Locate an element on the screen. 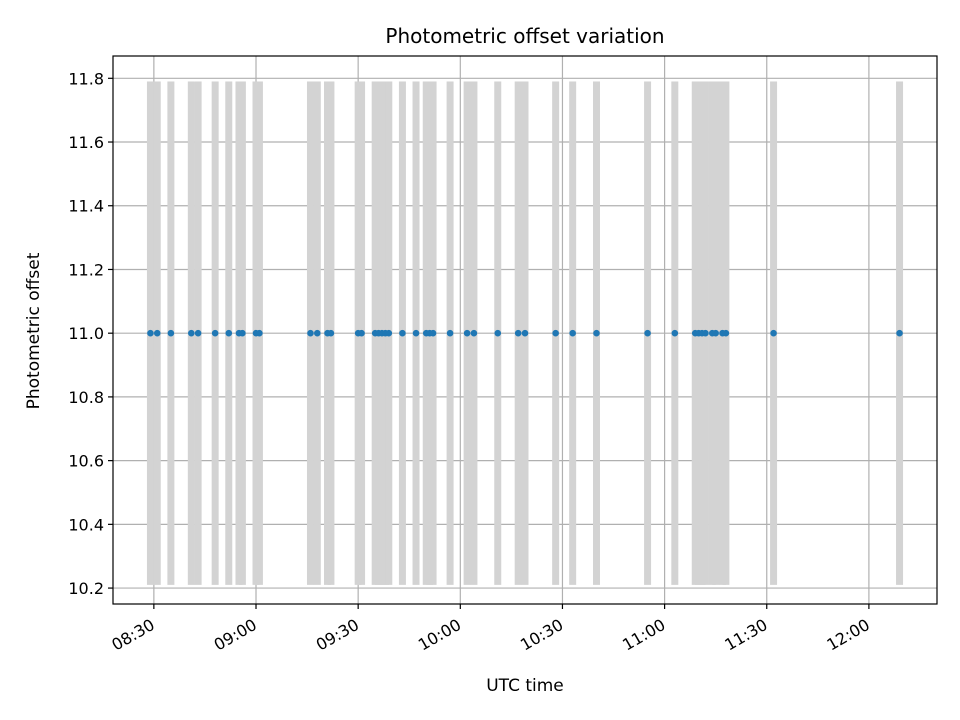  y-tick-label: 11.2 is located at coordinates (86, 269).